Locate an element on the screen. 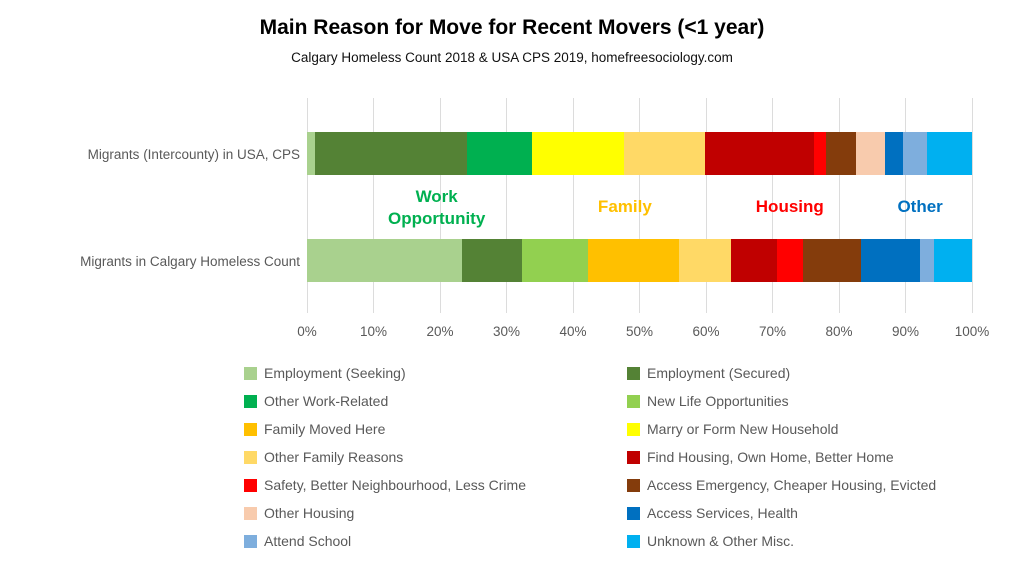 The image size is (1024, 576). legend-item: Find Housing, Own Home, Better Home is located at coordinates (825, 457).